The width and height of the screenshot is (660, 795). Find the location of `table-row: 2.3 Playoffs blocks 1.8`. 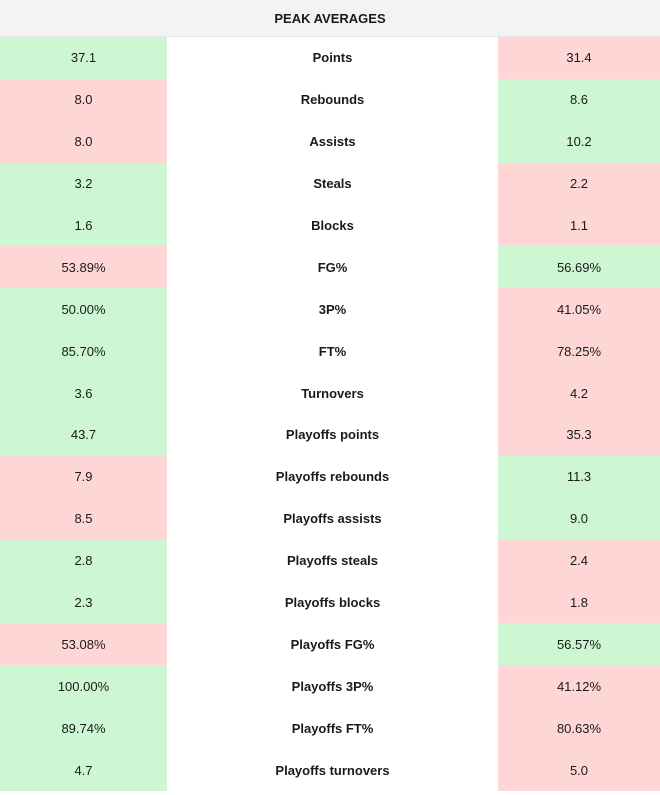

table-row: 2.3 Playoffs blocks 1.8 is located at coordinates (330, 602).